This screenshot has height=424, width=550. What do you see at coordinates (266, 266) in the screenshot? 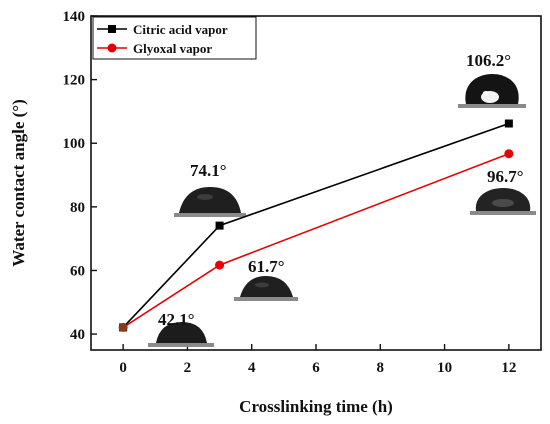
I see `annotation-label-61-7: 61.7°` at bounding box center [266, 266].